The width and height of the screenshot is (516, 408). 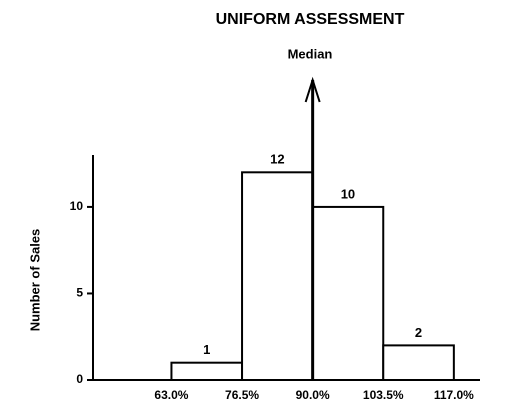 I want to click on x-tick-label: 90.0%, so click(x=313, y=395).